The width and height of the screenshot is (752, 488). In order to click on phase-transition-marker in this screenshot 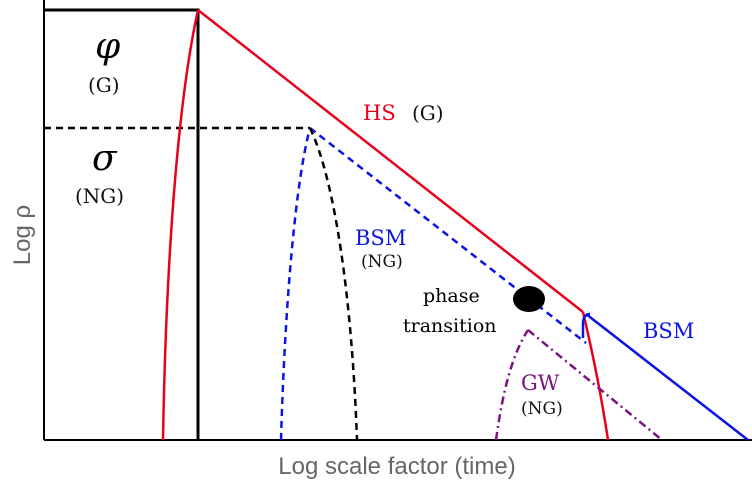, I will do `click(529, 299)`.